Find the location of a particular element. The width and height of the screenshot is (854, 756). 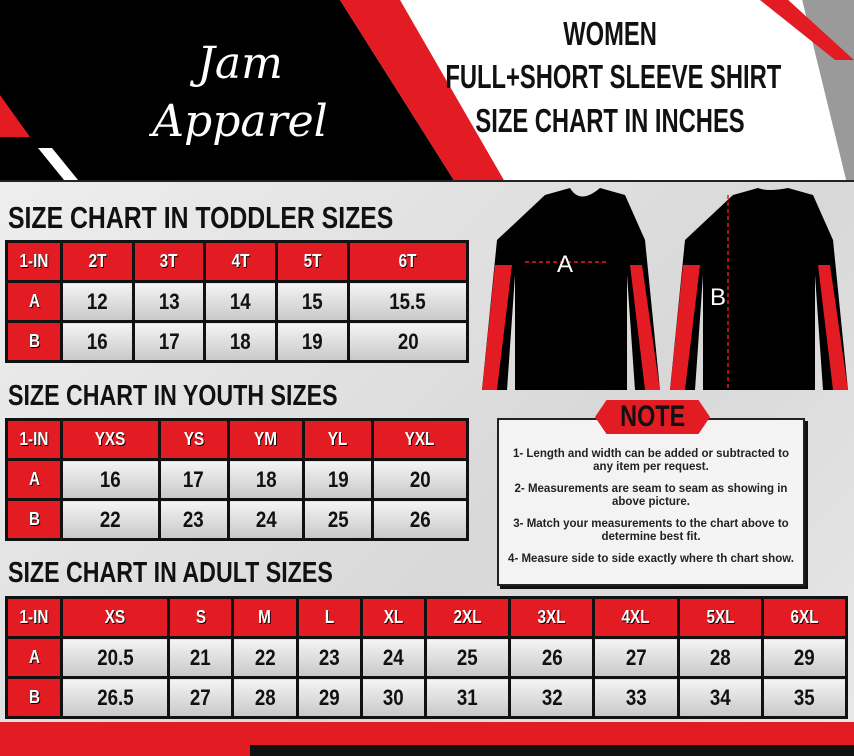

adult-title: SIZE CHART IN ADULT SIZES is located at coordinates (170, 573).